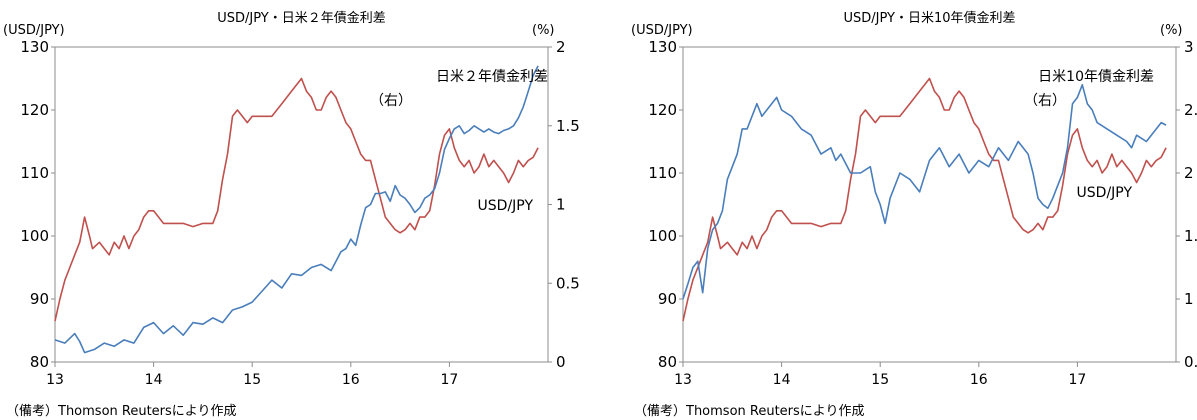 The height and width of the screenshot is (420, 1197). Describe the element at coordinates (55, 380) in the screenshot. I see `chart-2y-x-tick-label: 13` at that location.